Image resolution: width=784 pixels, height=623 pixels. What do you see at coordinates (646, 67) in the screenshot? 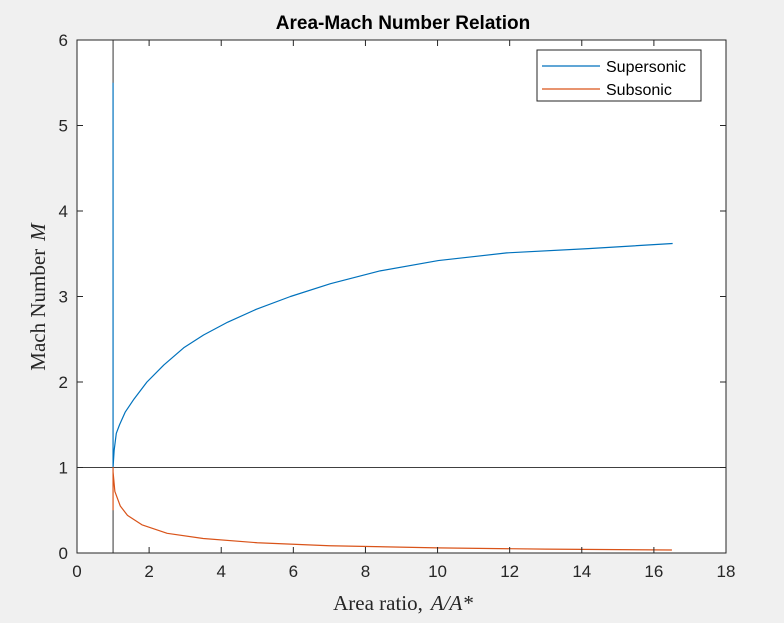
I see `legend-label-supersonic: Supersonic` at bounding box center [646, 67].